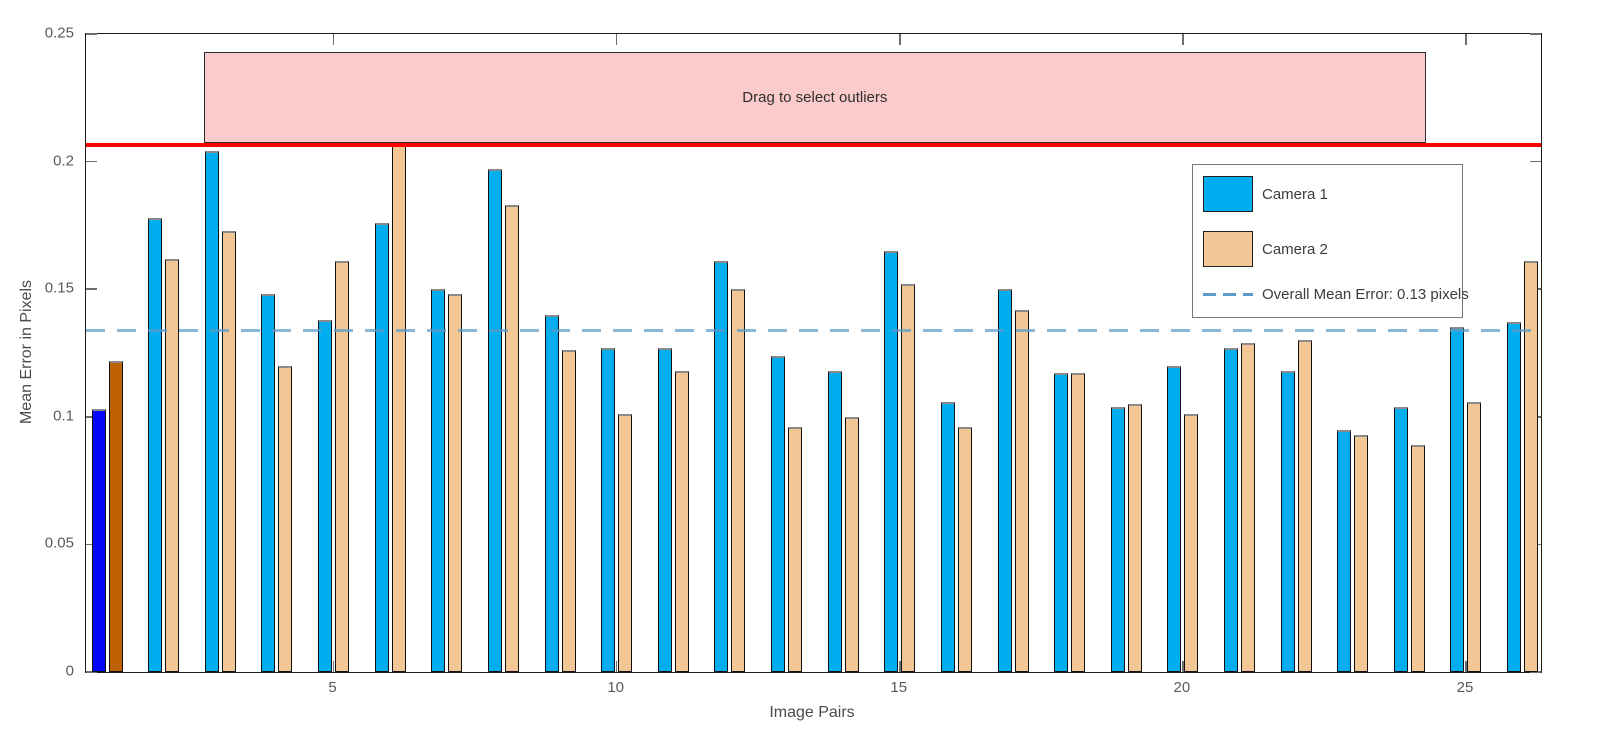  What do you see at coordinates (616, 687) in the screenshot?
I see `x-tick-label-10: 10` at bounding box center [616, 687].